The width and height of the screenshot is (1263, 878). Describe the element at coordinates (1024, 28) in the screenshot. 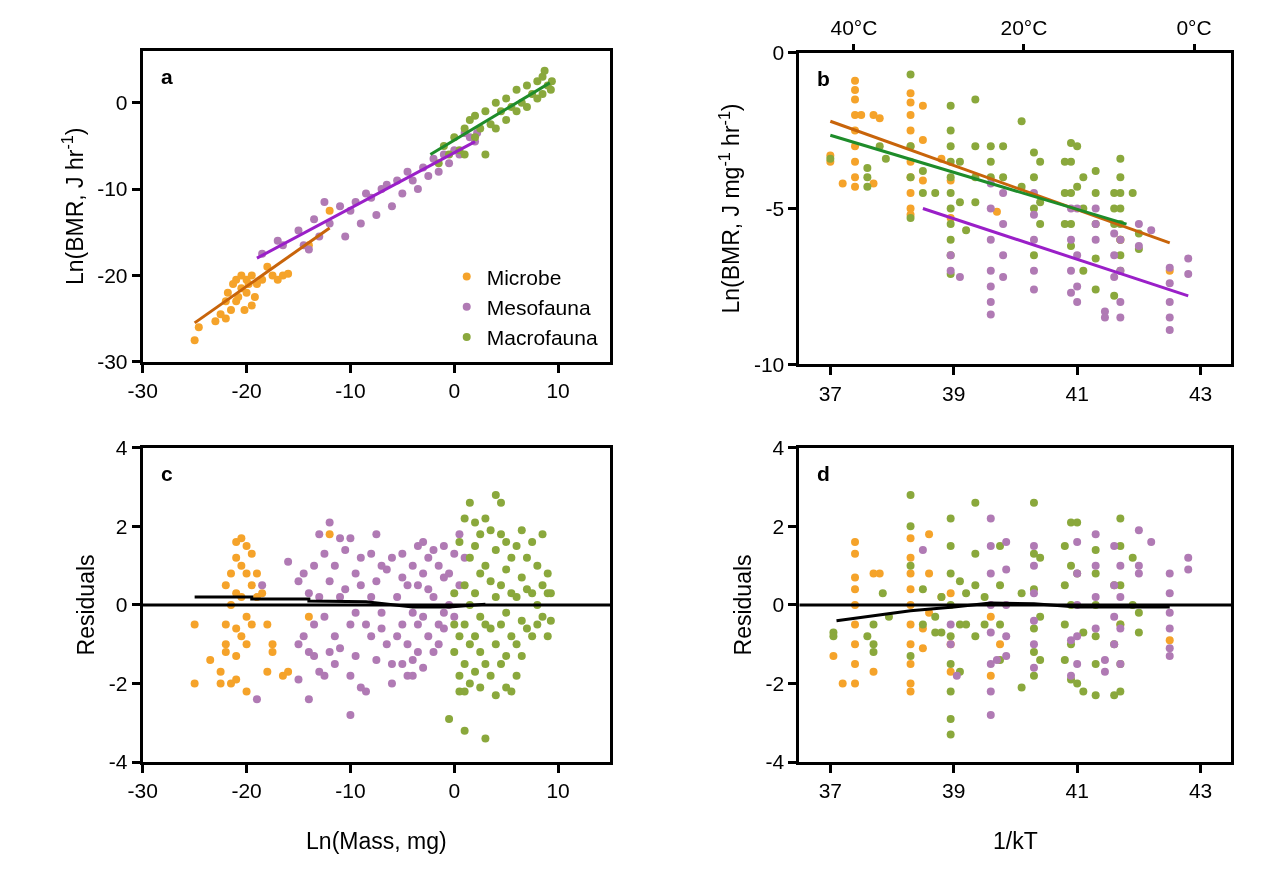

I see `x2-tick-label: 20°C` at that location.